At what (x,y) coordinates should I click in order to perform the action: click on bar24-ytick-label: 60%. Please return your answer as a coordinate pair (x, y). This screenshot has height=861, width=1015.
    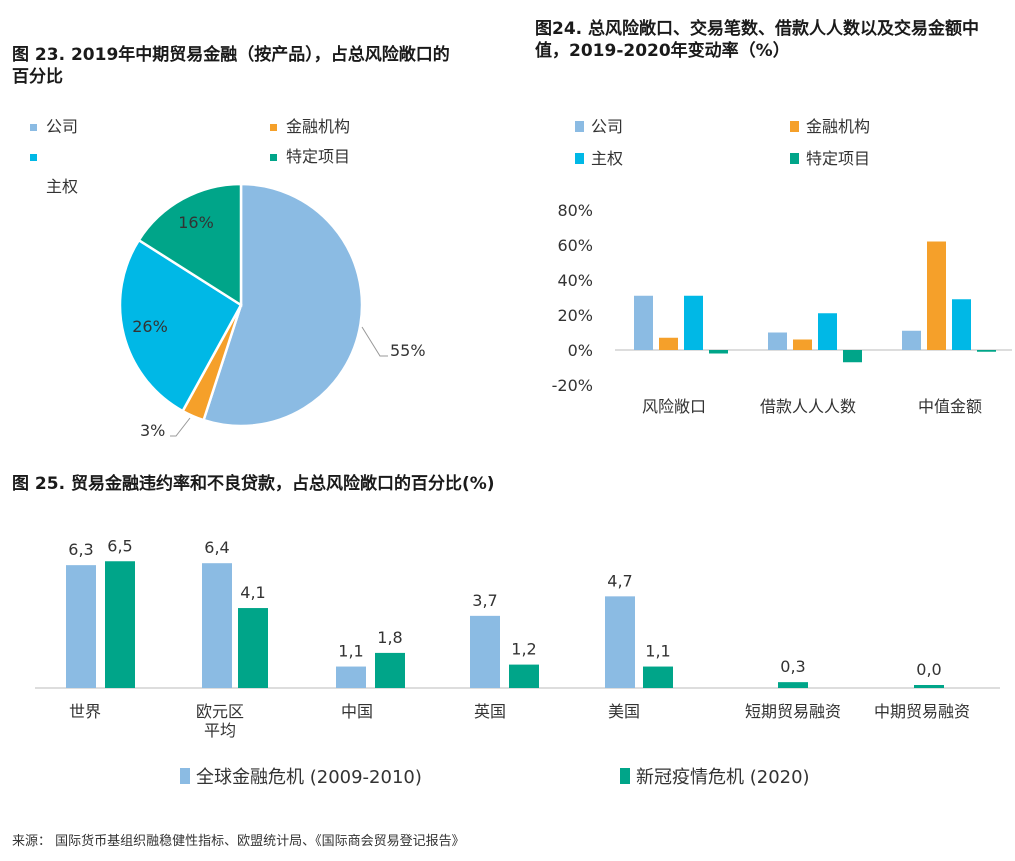
    Looking at the image, I should click on (575, 245).